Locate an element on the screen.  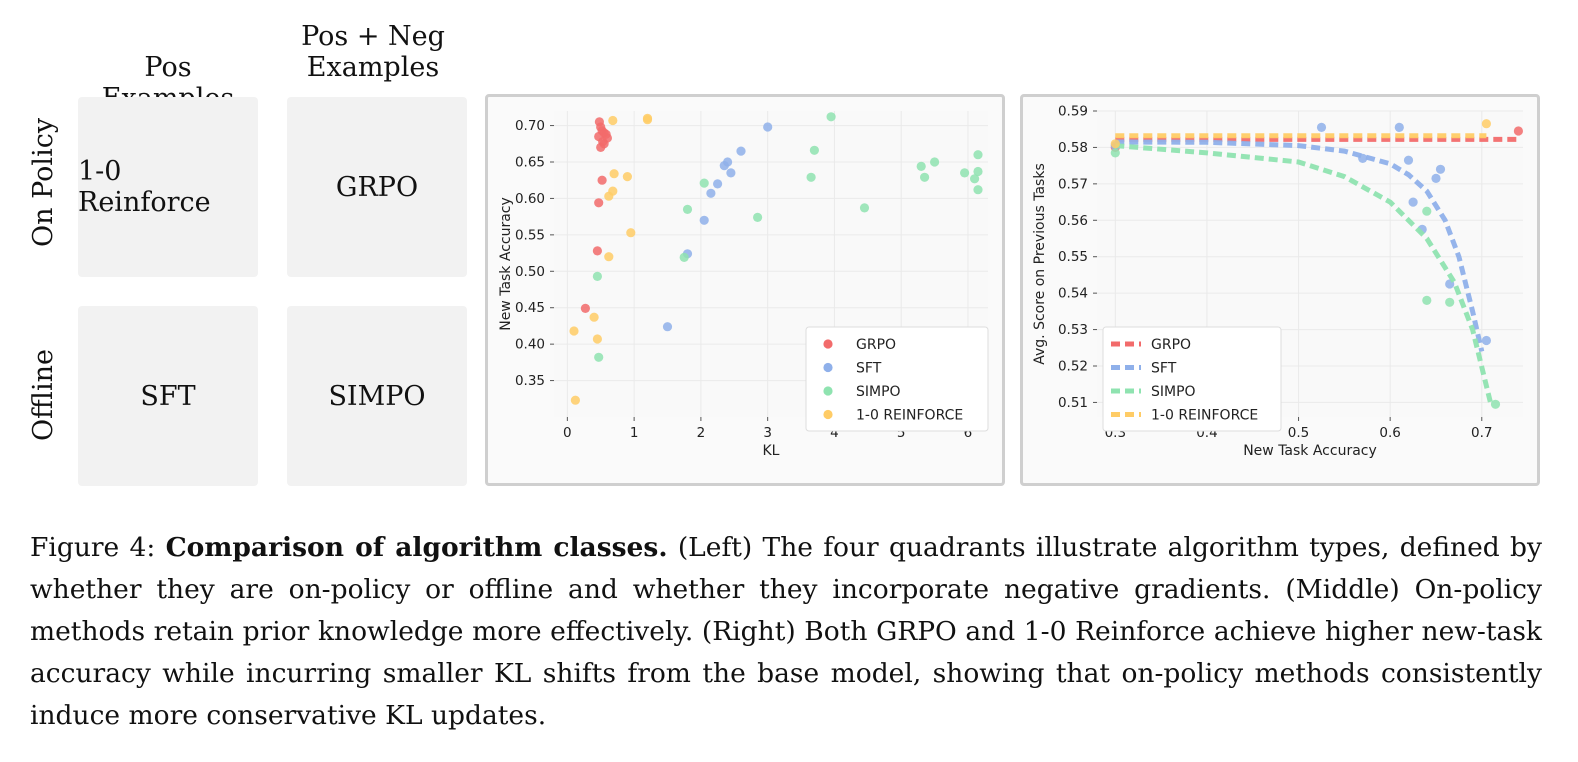
column-header-posneg-line1: Pos + Neg is located at coordinates (373, 36).